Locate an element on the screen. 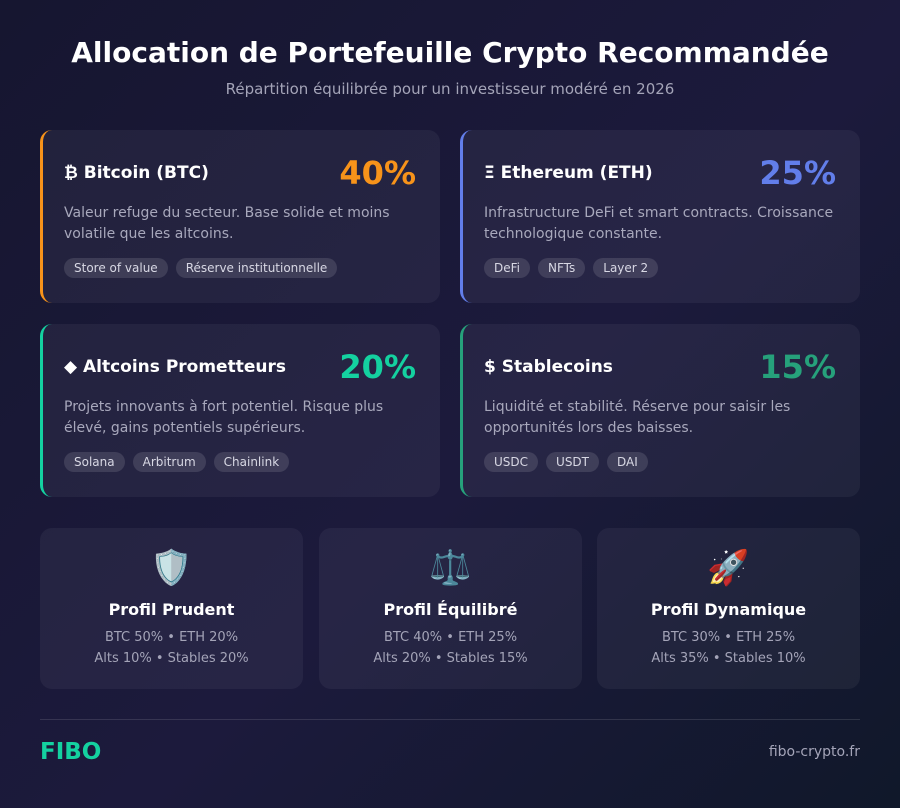 This screenshot has height=808, width=900. card-percent: 20% is located at coordinates (377, 367).